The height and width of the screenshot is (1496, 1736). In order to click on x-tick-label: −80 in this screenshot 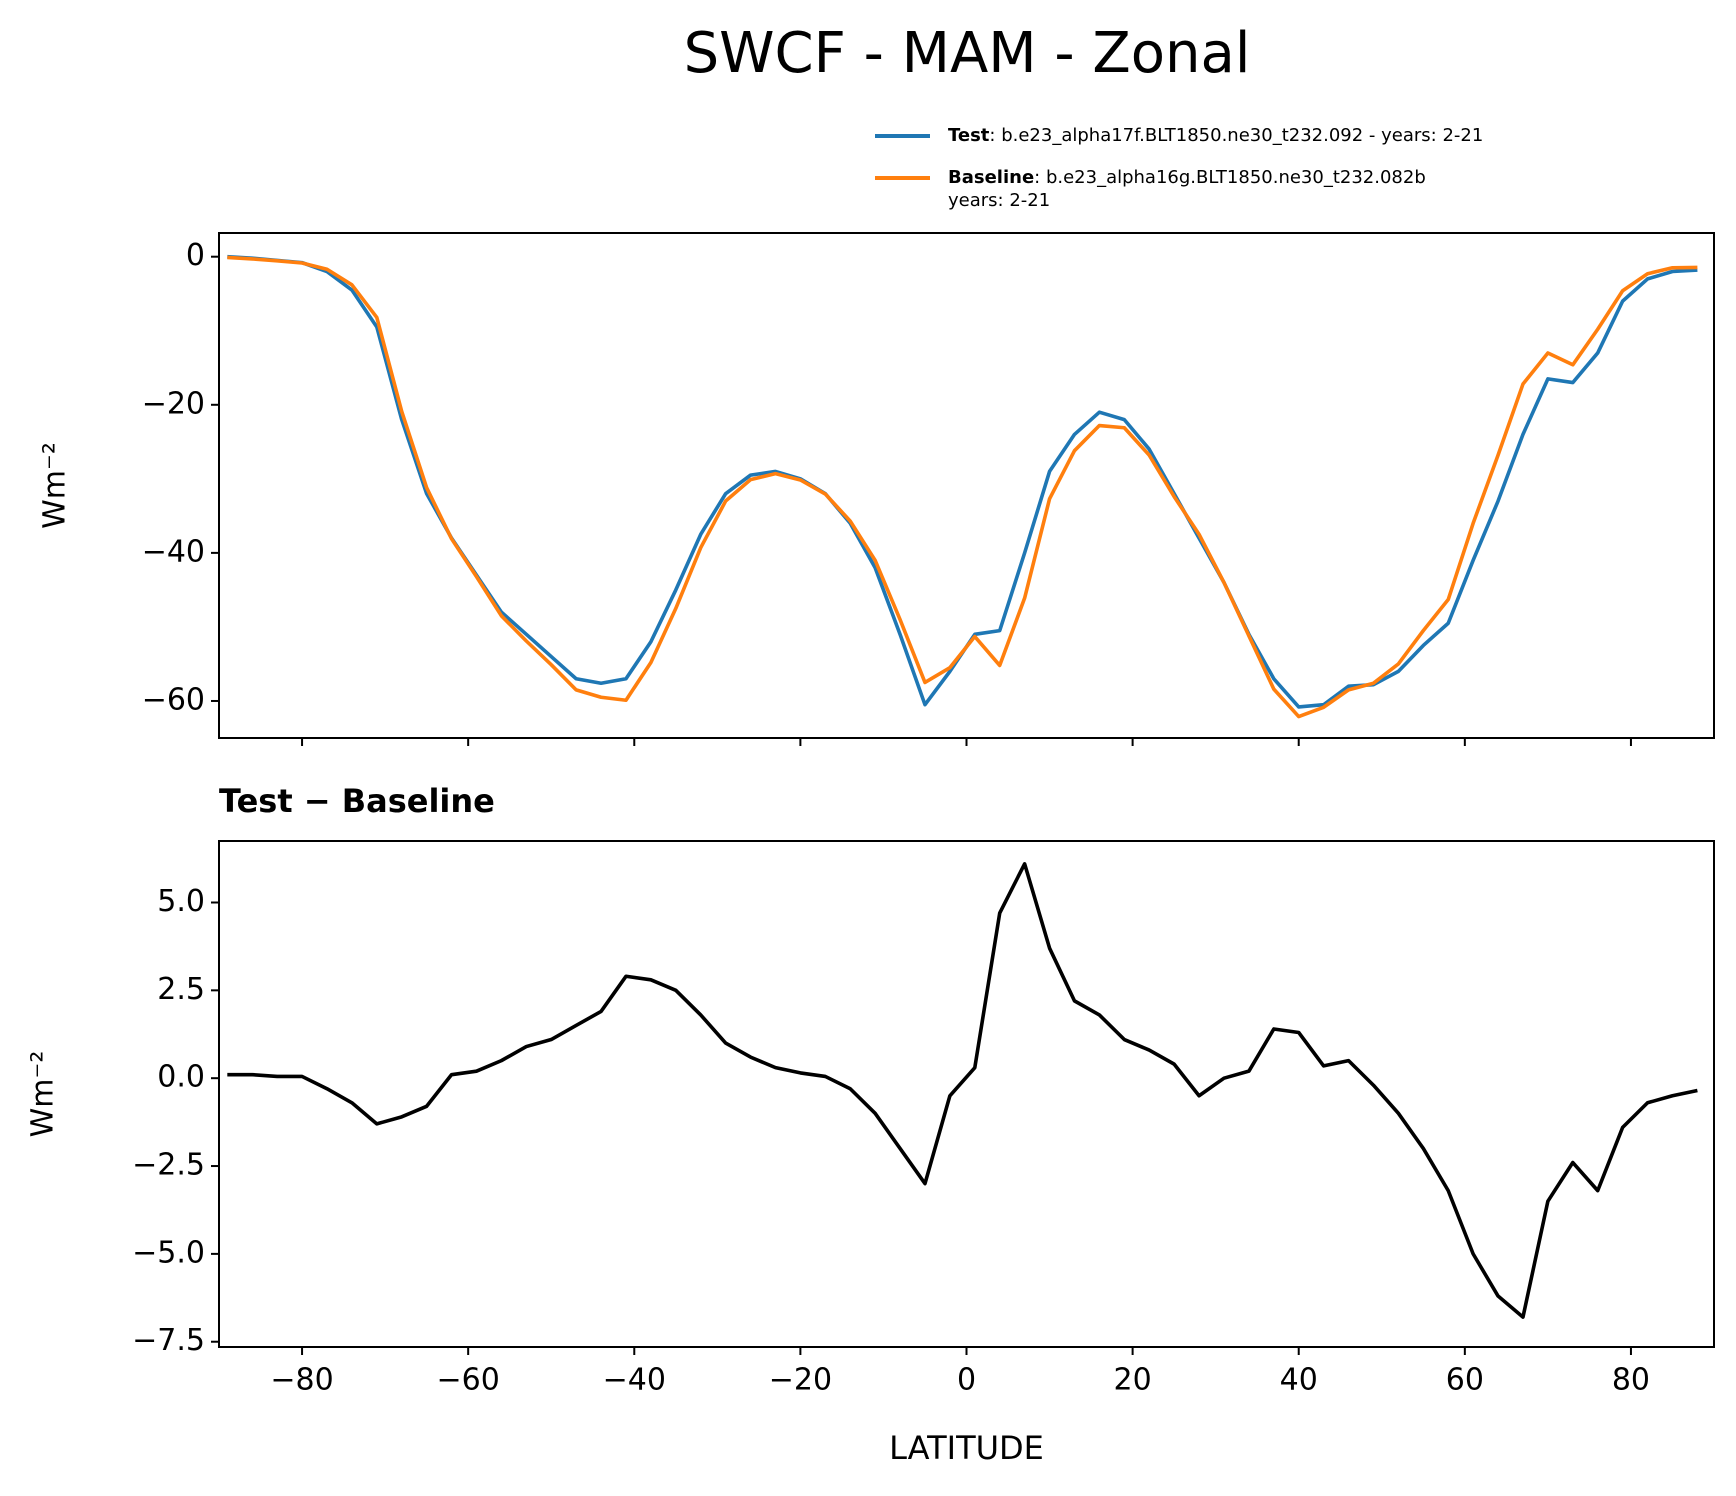, I will do `click(301, 1380)`.